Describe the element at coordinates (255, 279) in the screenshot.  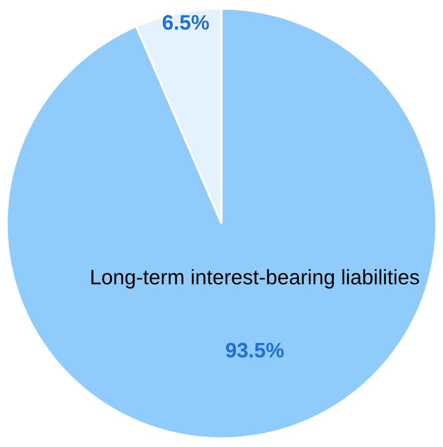
I see `slice-label: Long-term interest-bearing liabilities` at that location.